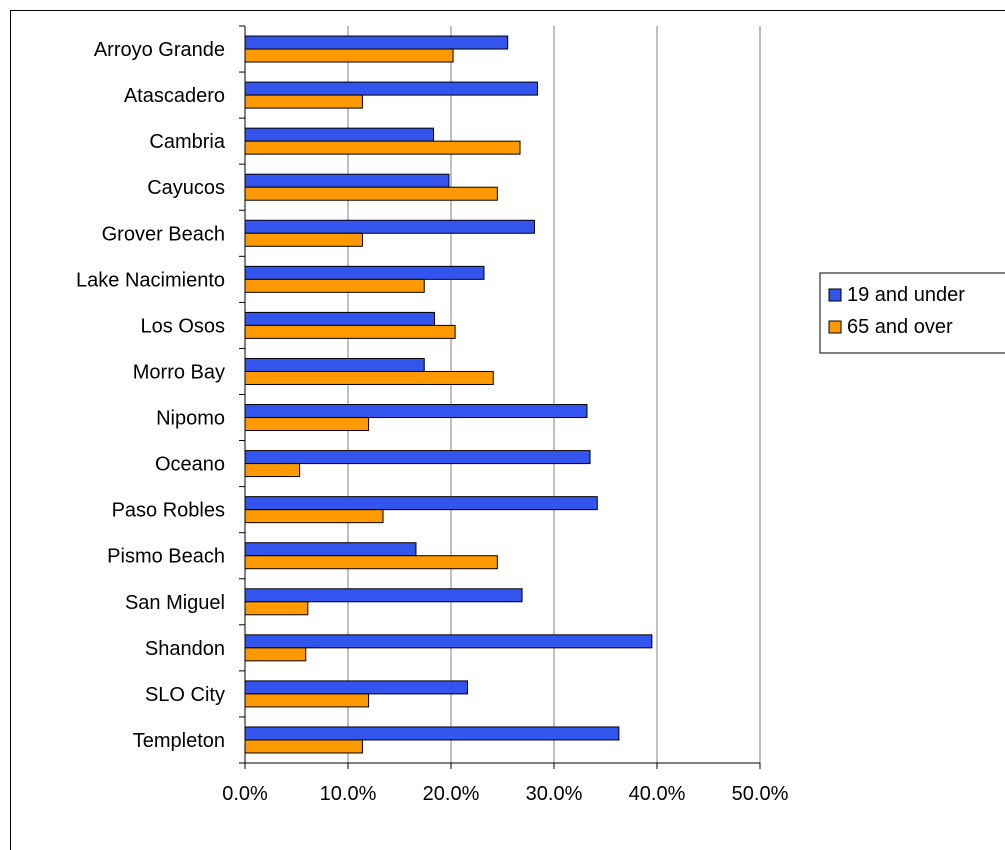 Image resolution: width=1005 pixels, height=850 pixels. I want to click on y-tick-label: Paso Robles, so click(168, 511).